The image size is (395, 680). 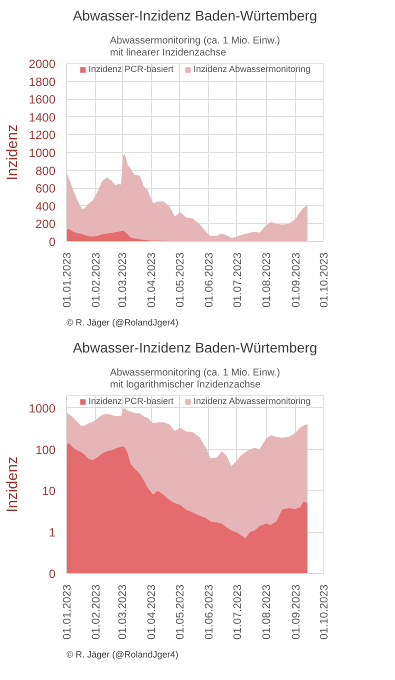 I want to click on y-tick-label: 100, so click(x=45, y=449).